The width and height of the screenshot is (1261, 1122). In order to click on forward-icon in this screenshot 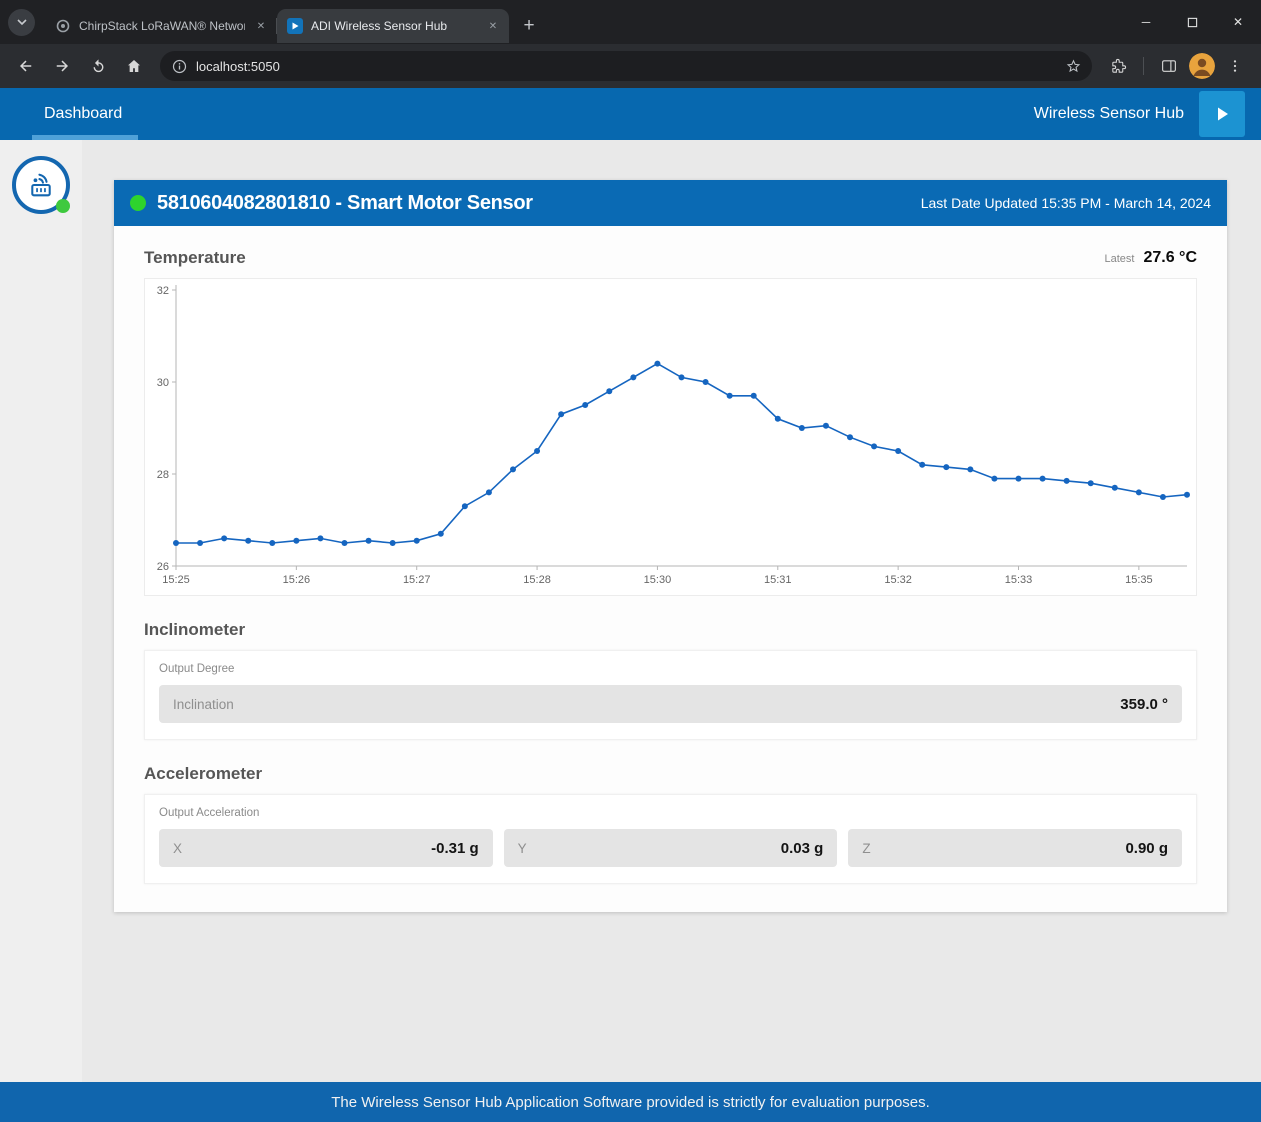, I will do `click(62, 66)`.